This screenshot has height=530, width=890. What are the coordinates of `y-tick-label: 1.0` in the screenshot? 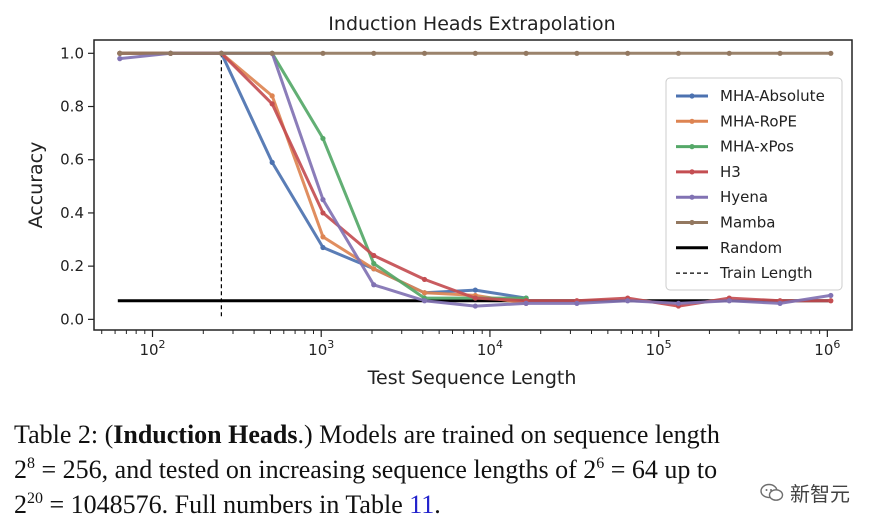 It's located at (72, 53).